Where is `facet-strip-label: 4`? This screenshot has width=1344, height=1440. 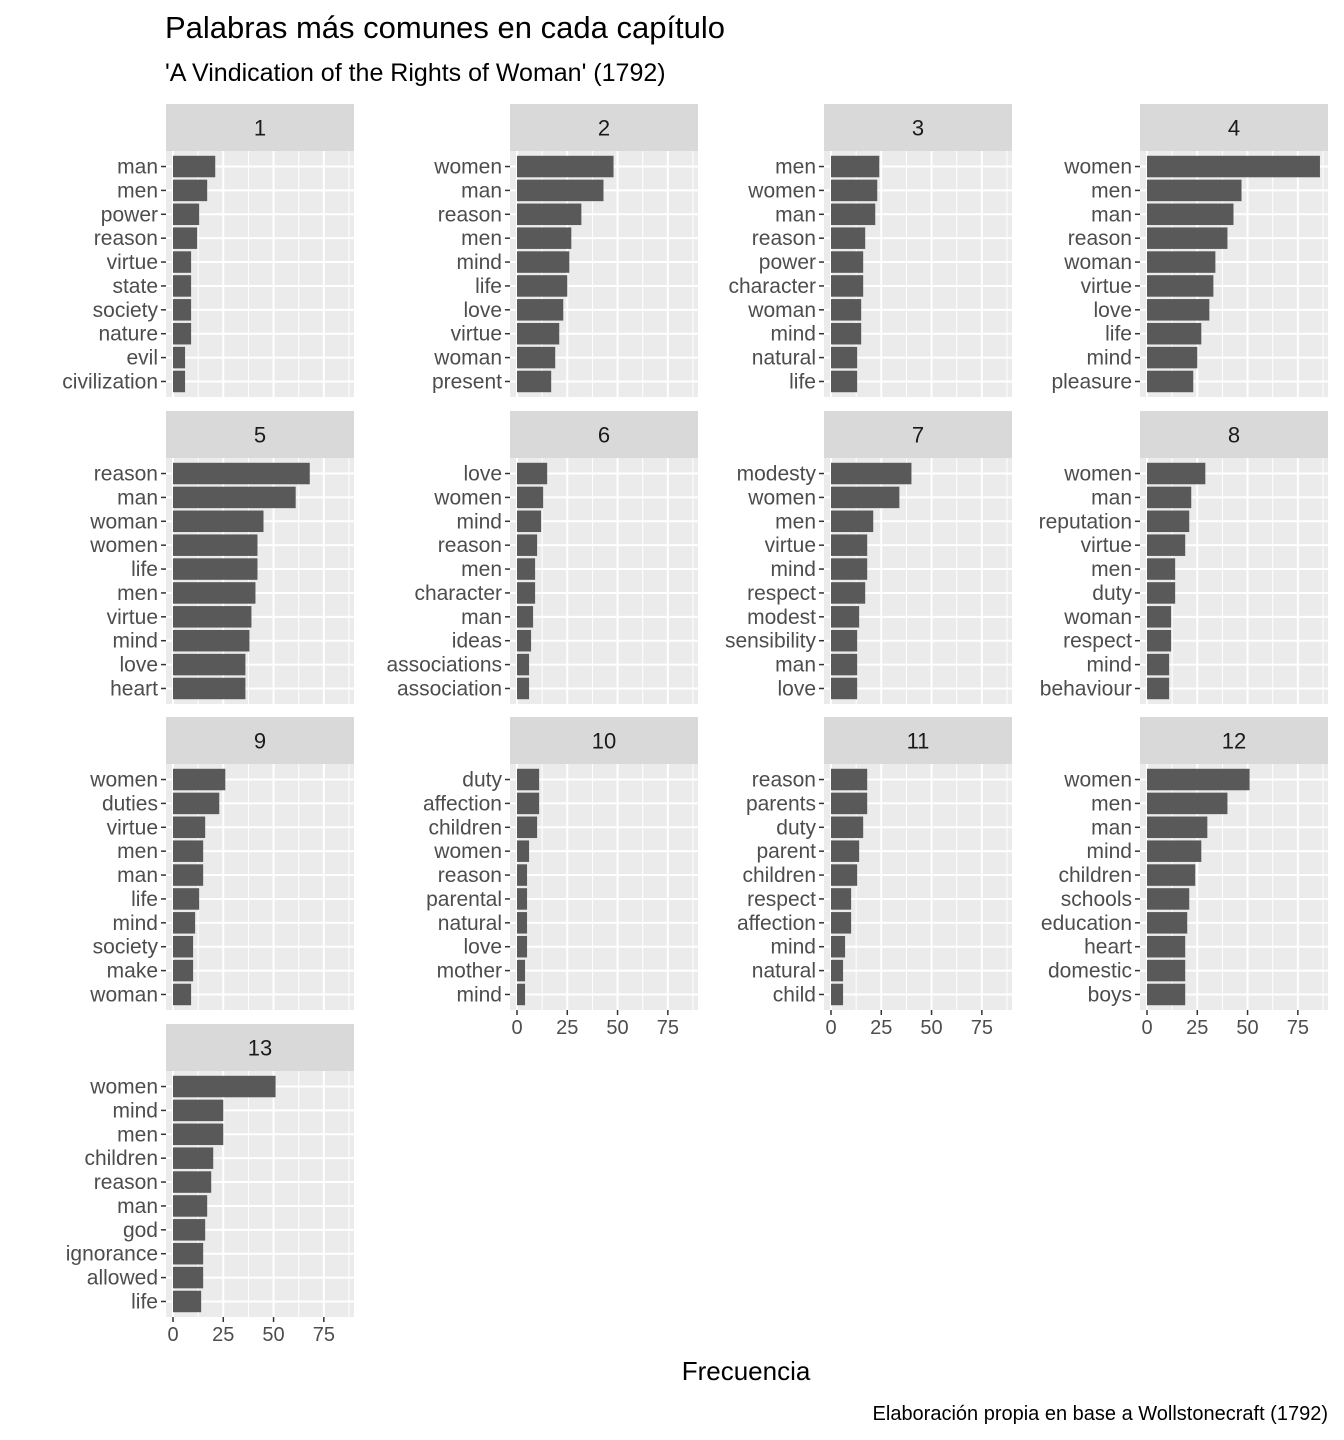
facet-strip-label: 4 is located at coordinates (1234, 128).